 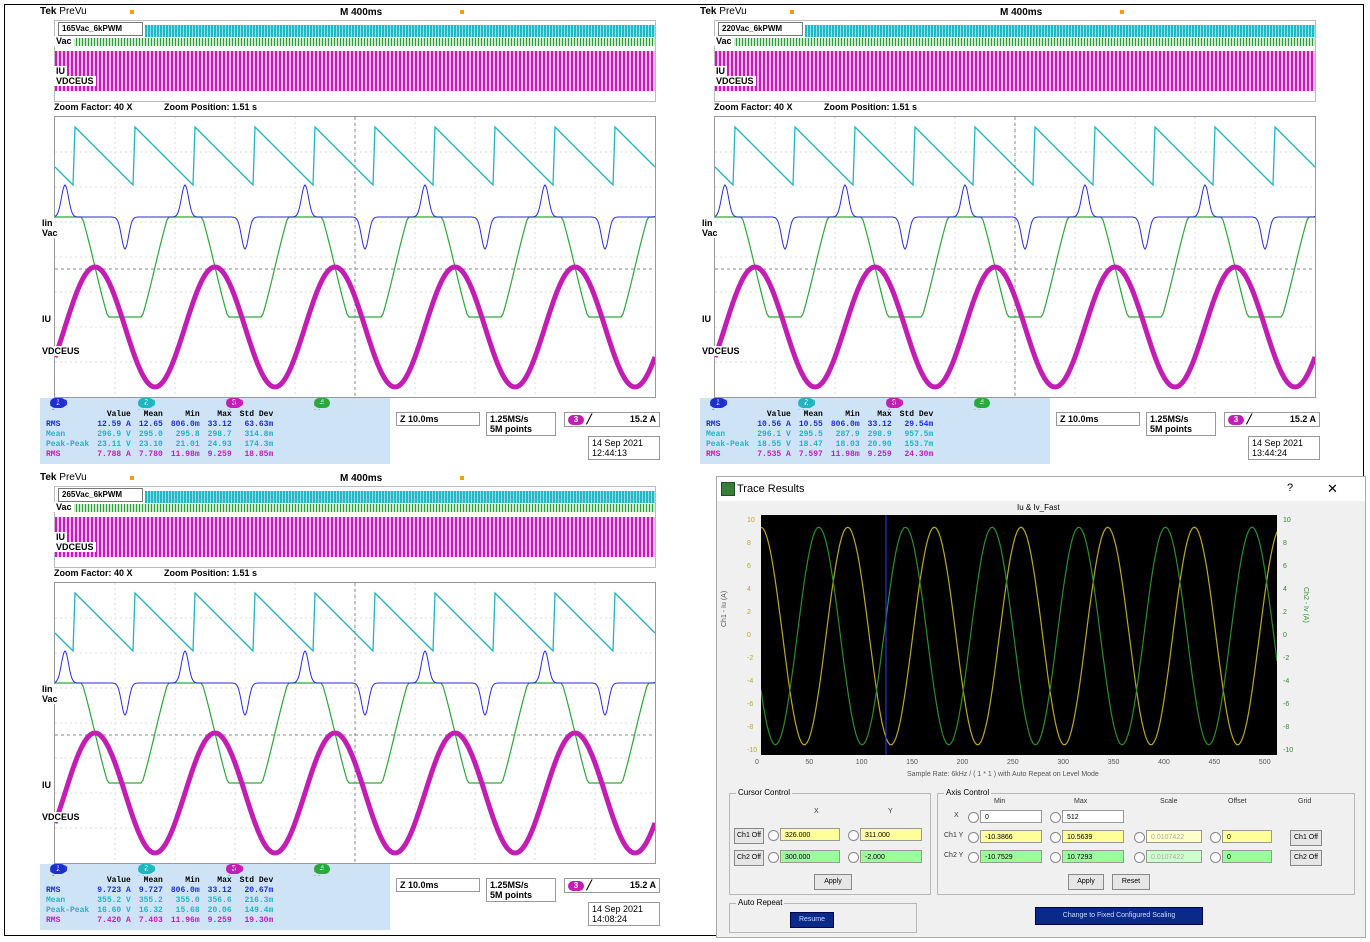 What do you see at coordinates (891, 856) in the screenshot?
I see `cursor2-y-field: -2.000` at bounding box center [891, 856].